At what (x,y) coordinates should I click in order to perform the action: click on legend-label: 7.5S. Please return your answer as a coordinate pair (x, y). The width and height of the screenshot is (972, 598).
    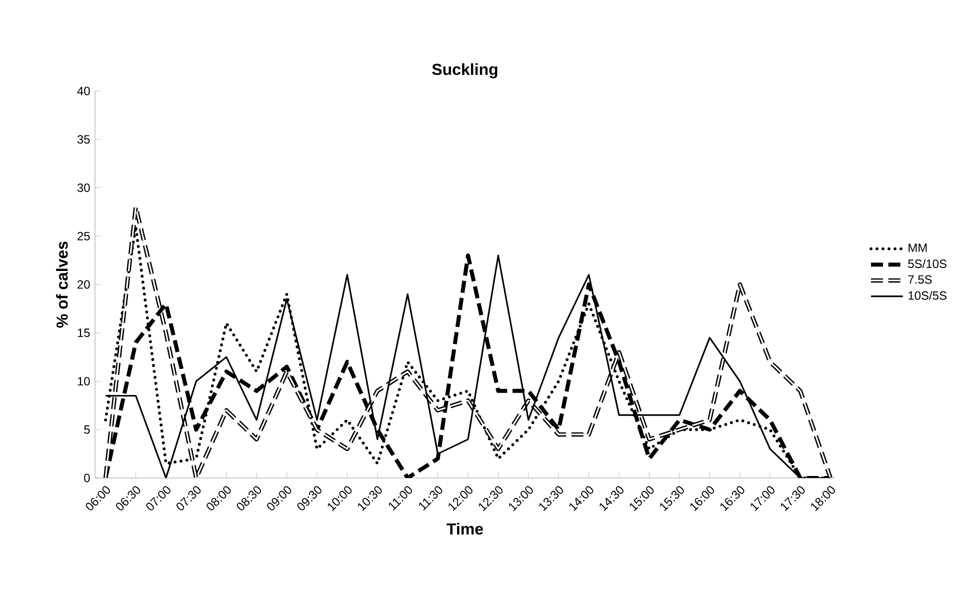
    Looking at the image, I should click on (920, 279).